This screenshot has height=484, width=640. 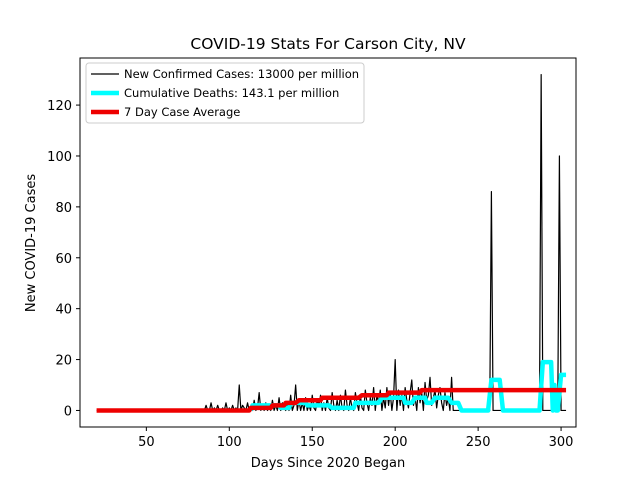 What do you see at coordinates (328, 463) in the screenshot?
I see `x-axis-label: Days Since 2020 Began` at bounding box center [328, 463].